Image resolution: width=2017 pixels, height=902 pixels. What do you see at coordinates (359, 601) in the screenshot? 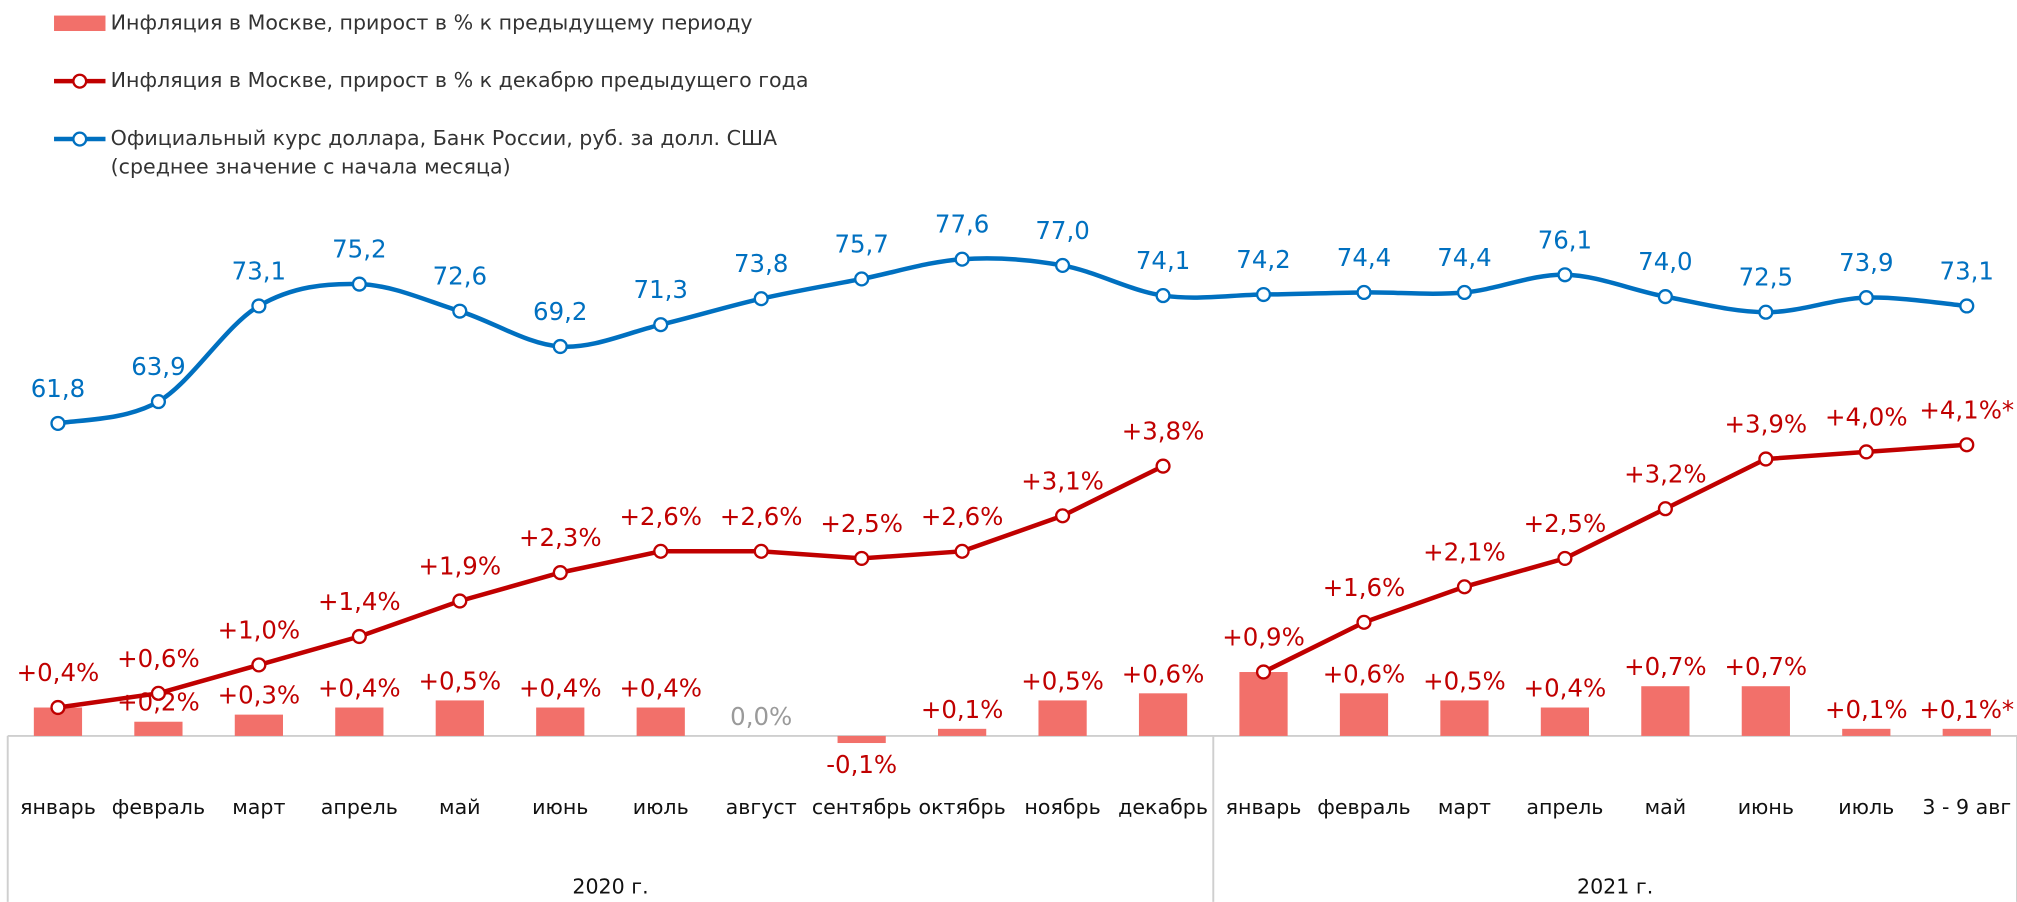
I see `line-value-label: +1,4%` at bounding box center [359, 601].